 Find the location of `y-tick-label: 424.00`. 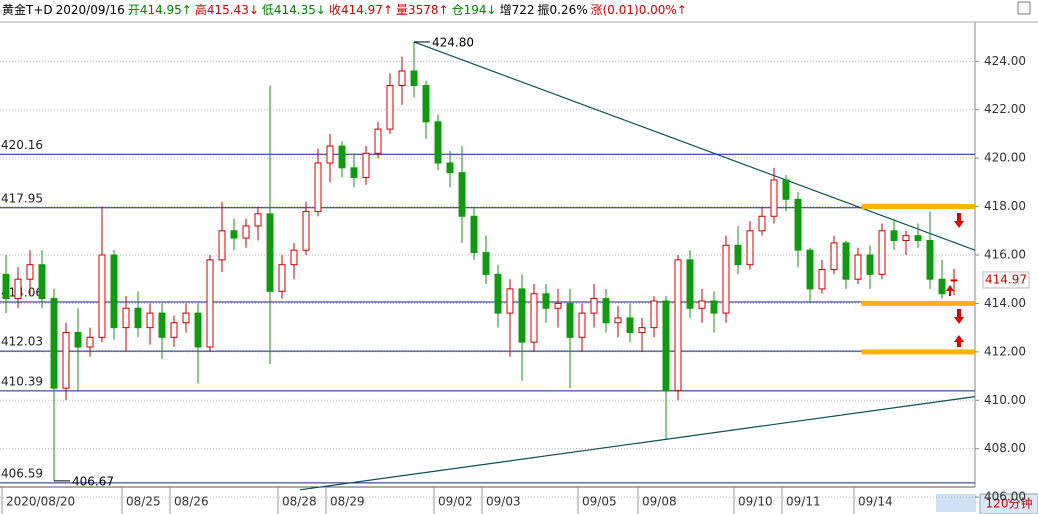

y-tick-label: 424.00 is located at coordinates (1005, 61).